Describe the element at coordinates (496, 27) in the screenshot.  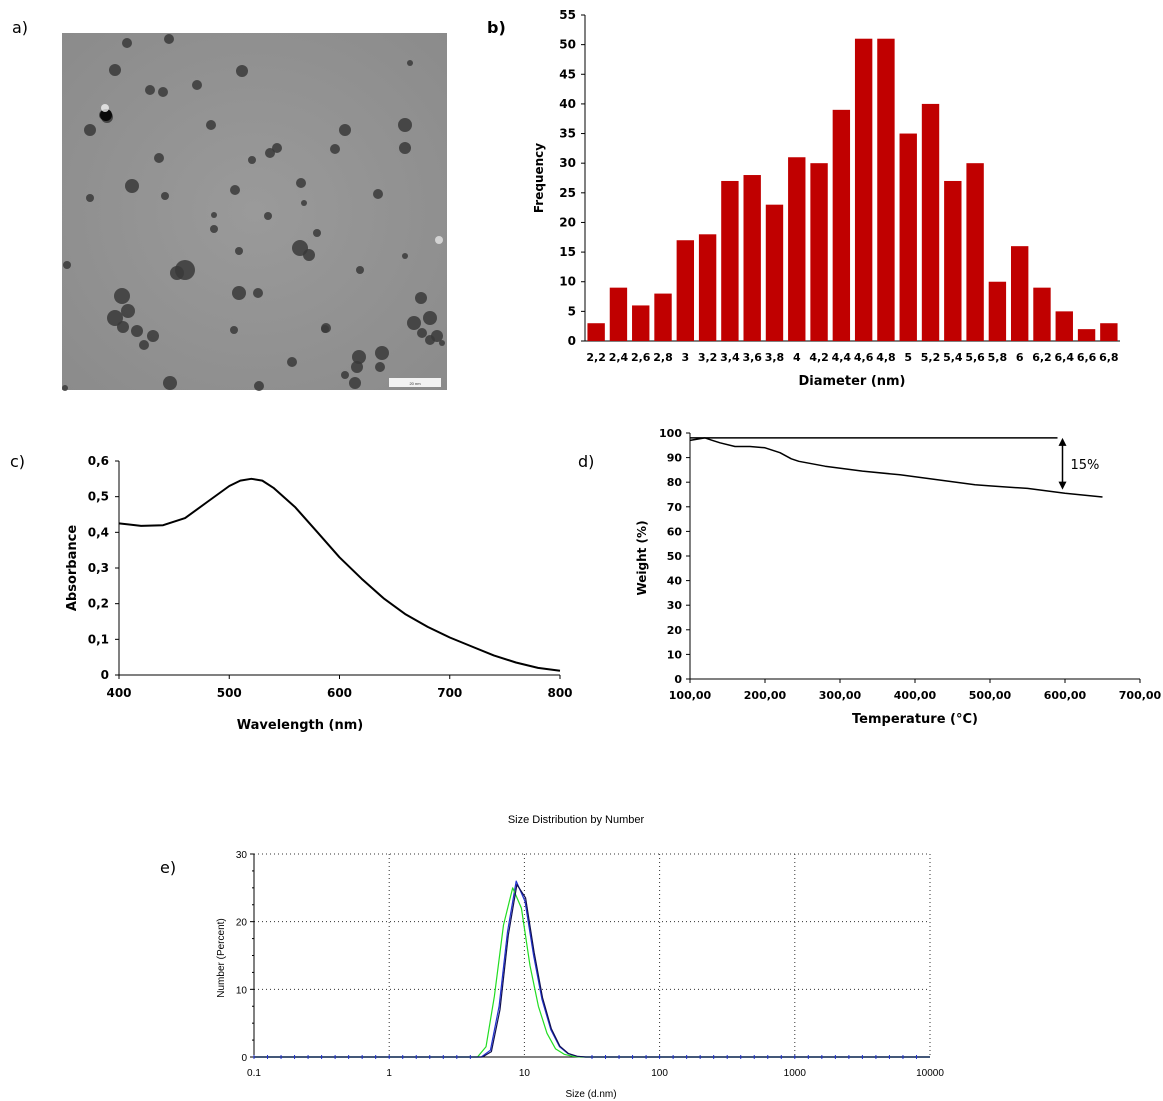
I see `panel-label-b: b)` at that location.